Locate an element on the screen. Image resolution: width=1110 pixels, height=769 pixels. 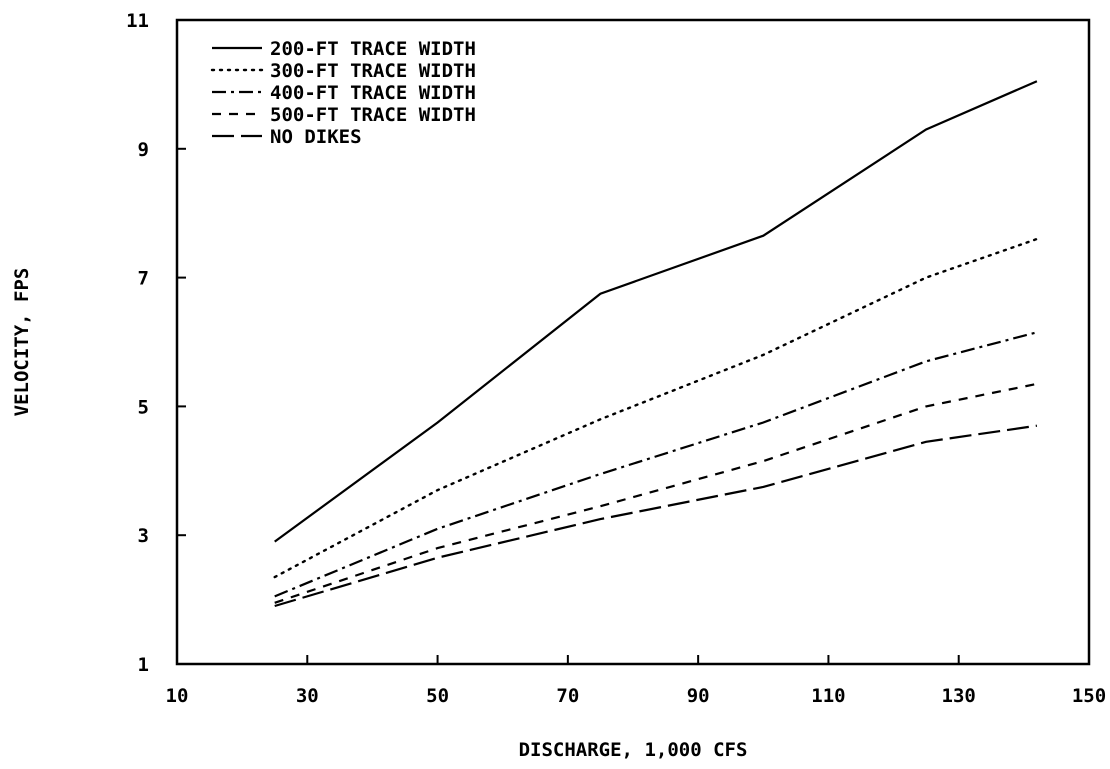
y-axis-ticks: 1 3 5 7 9 11 is located at coordinates (156, 343).